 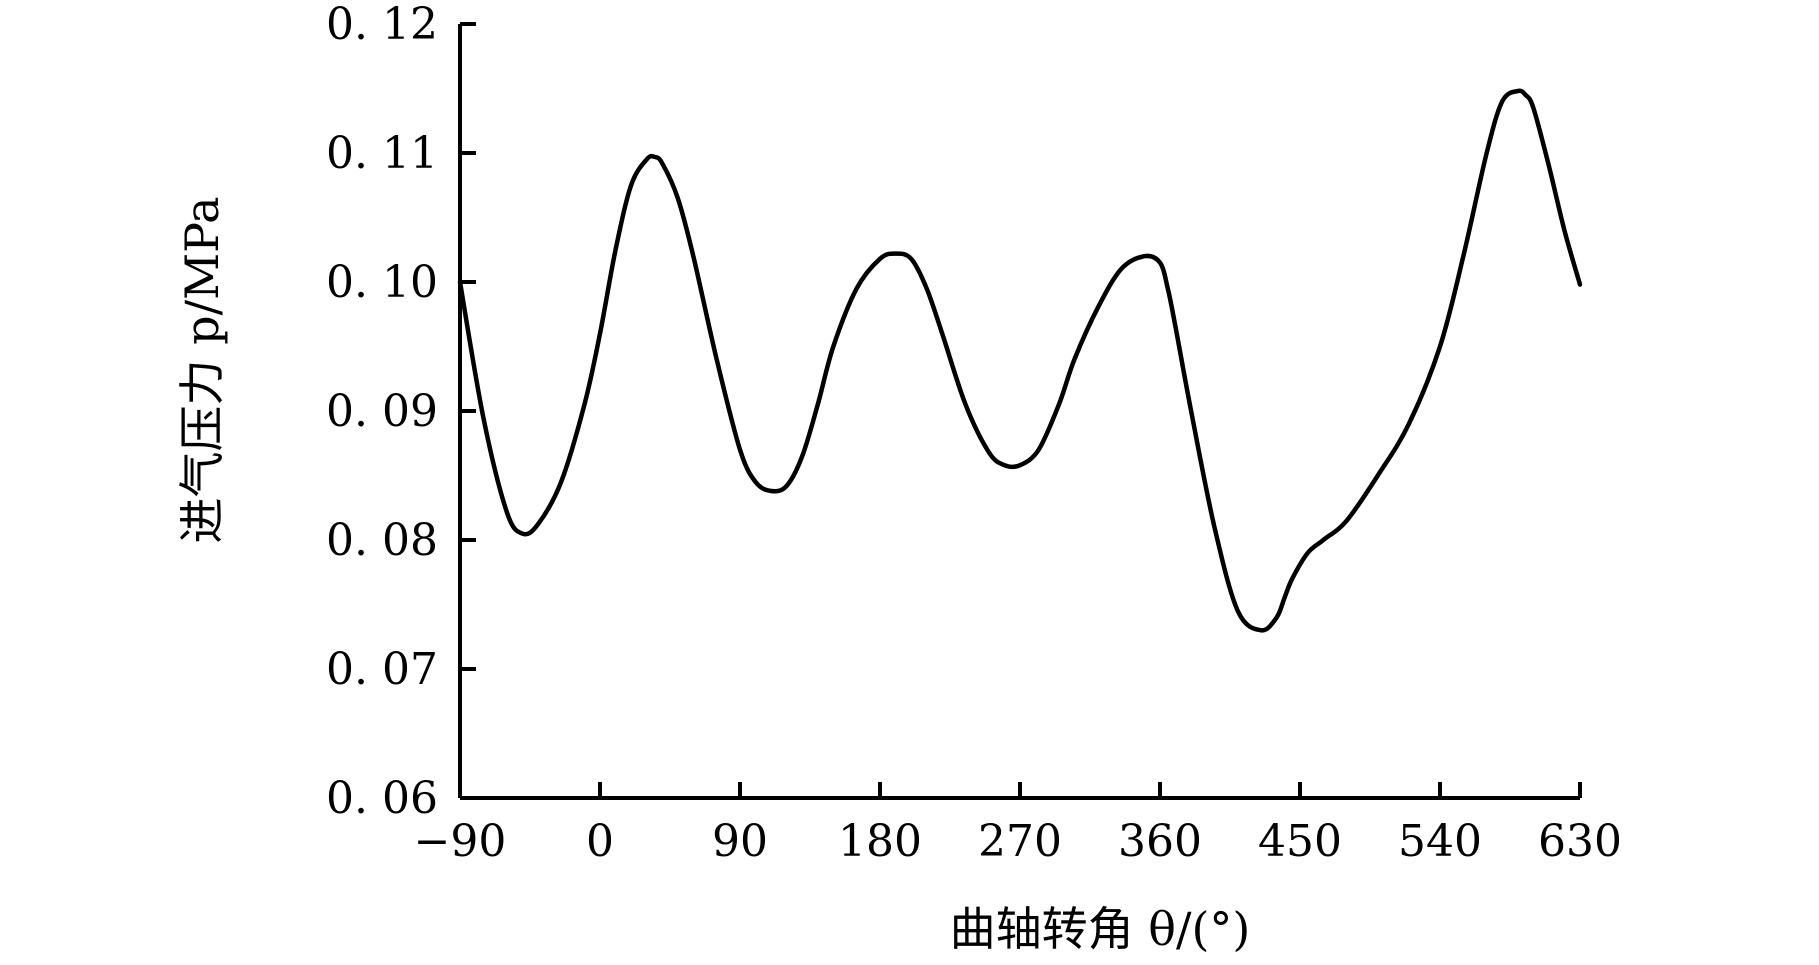 I want to click on y-tick-label: 0. 12, so click(x=382, y=25).